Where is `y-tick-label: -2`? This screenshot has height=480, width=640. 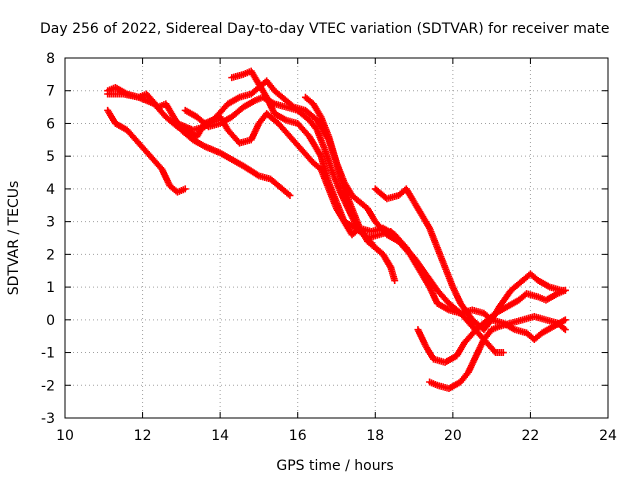
y-tick-label: -2 is located at coordinates (48, 386).